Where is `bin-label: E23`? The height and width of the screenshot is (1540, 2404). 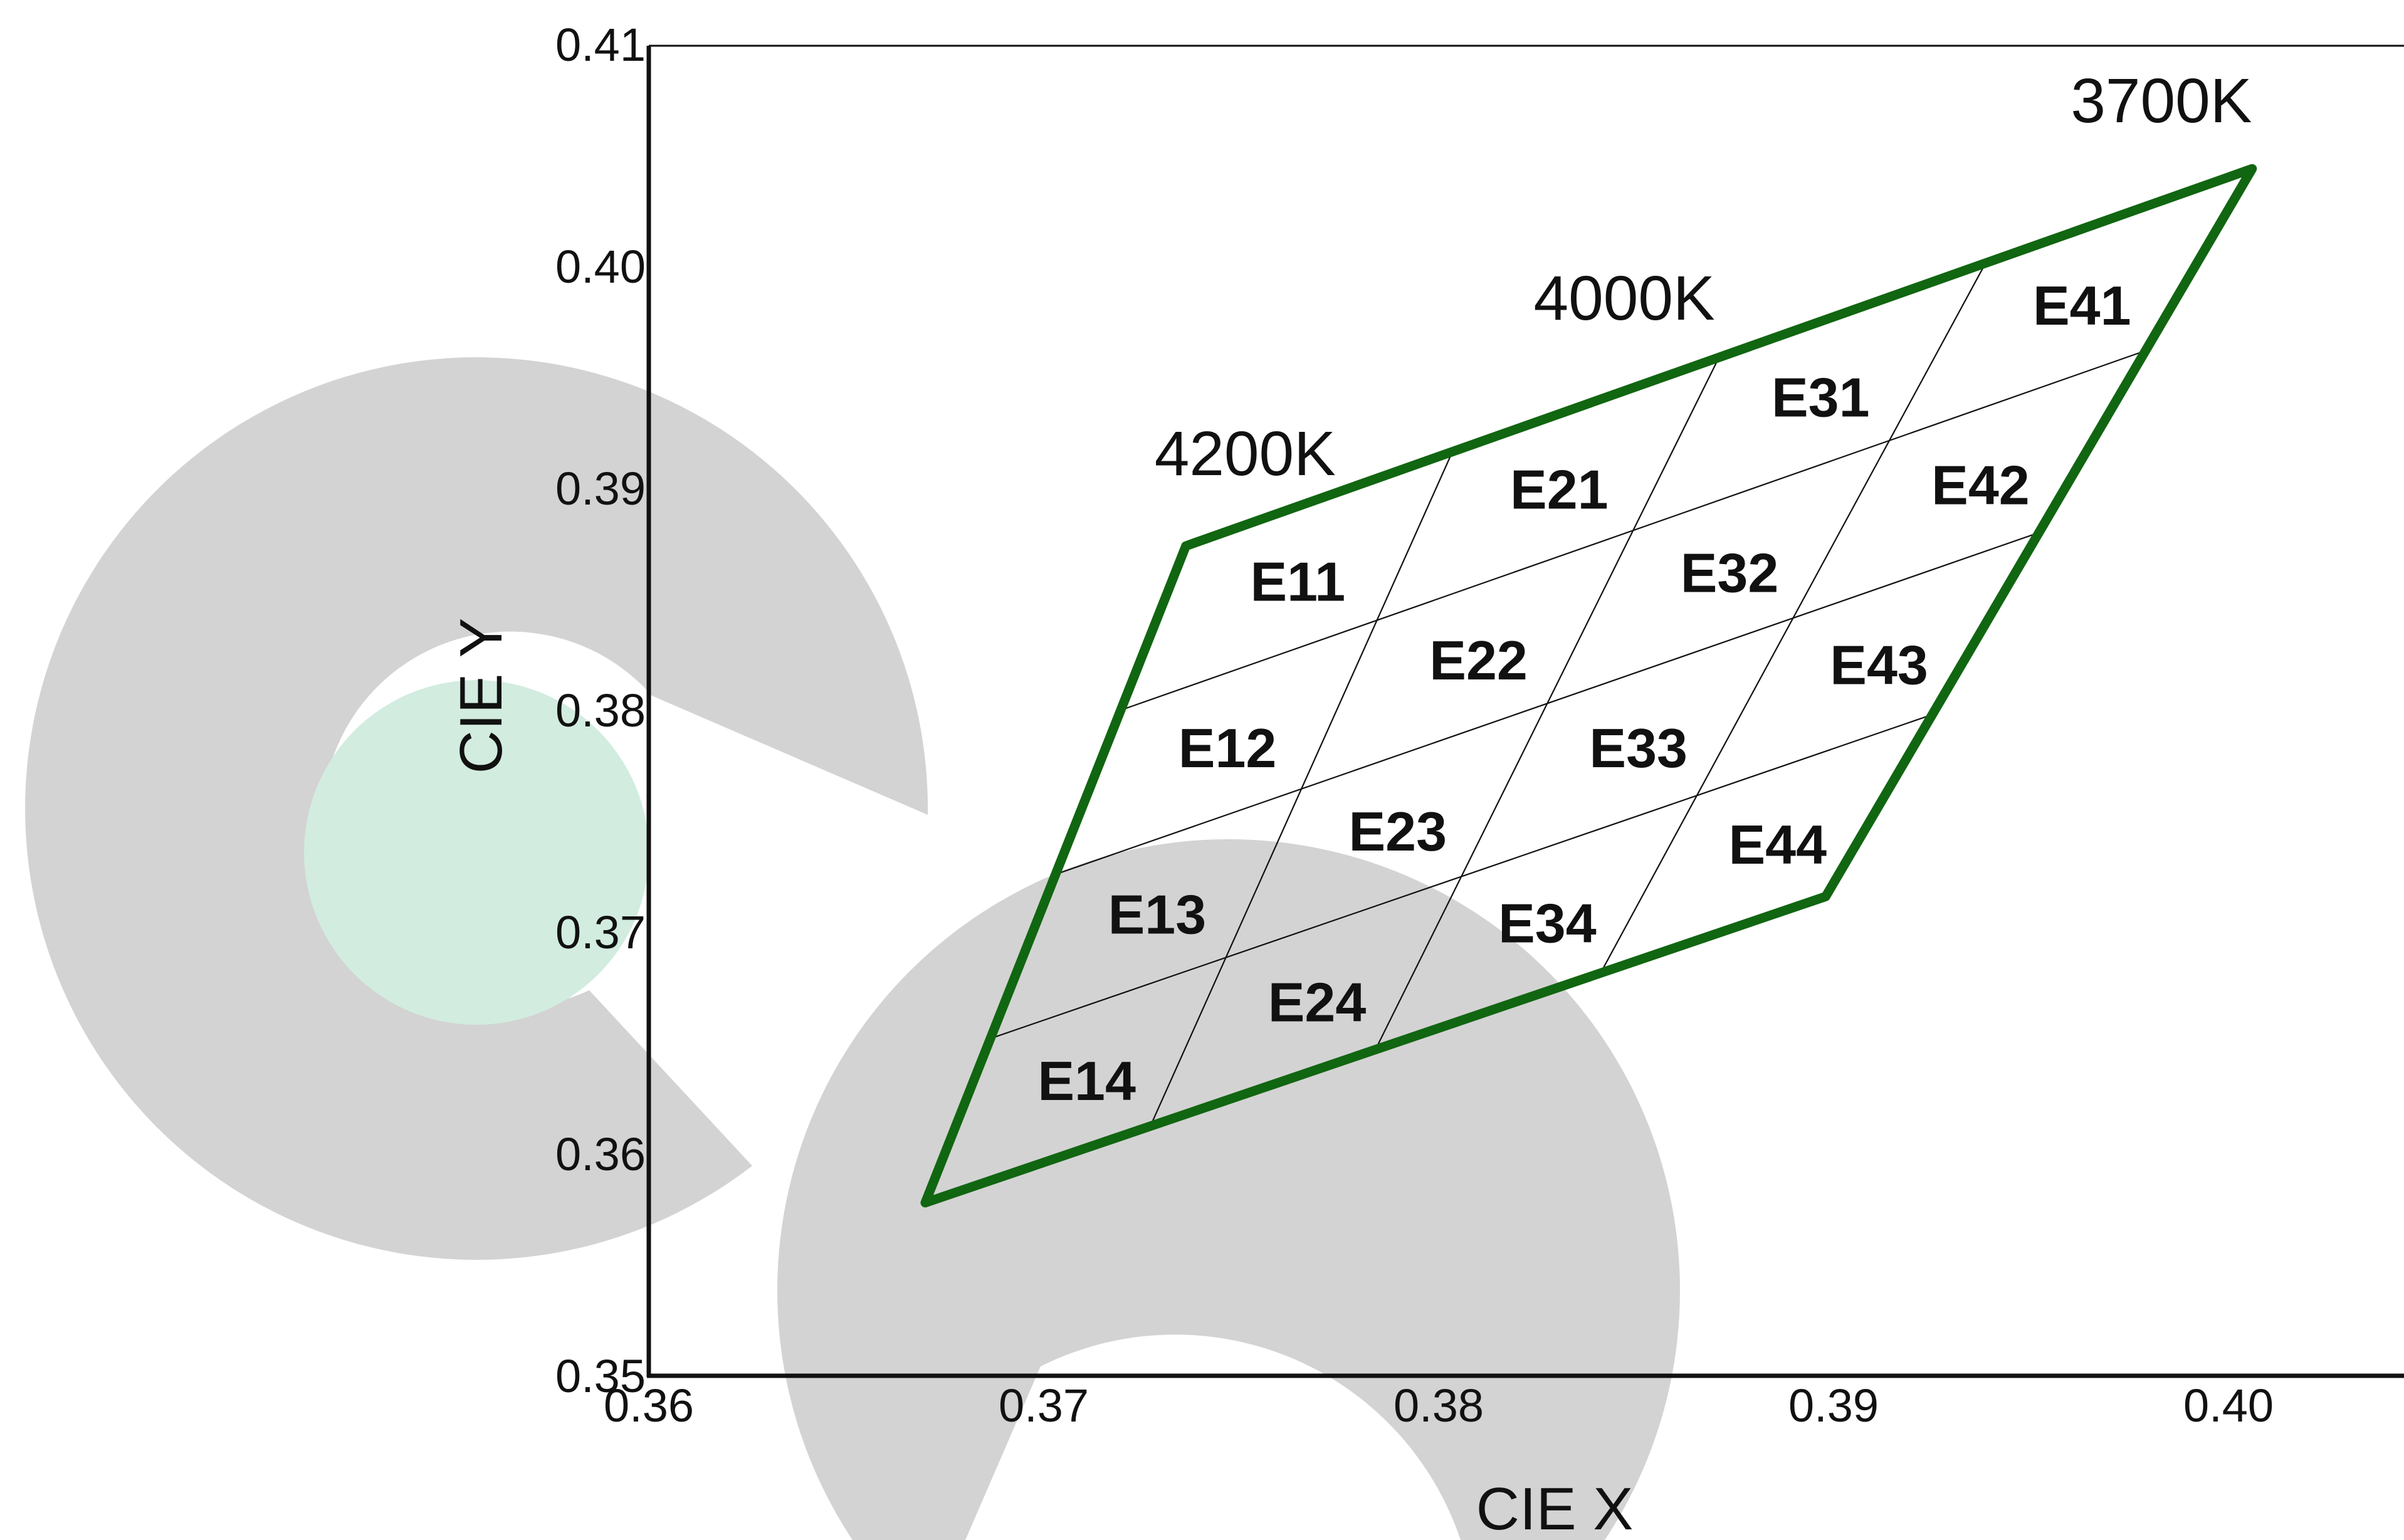
bin-label: E23 is located at coordinates (1397, 831).